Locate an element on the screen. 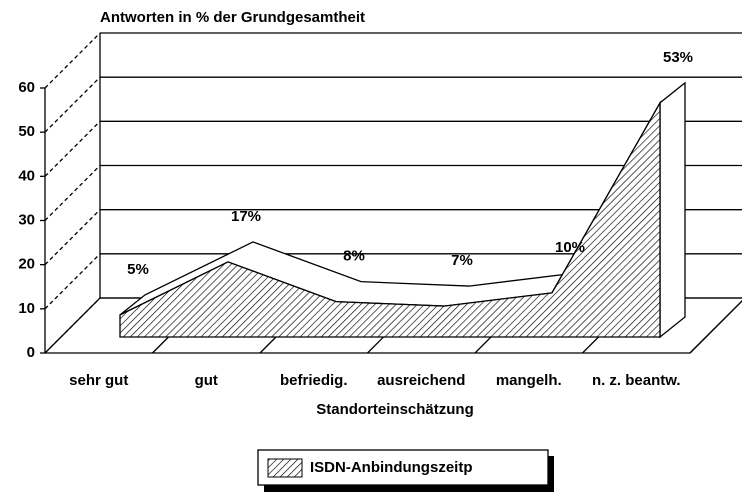  data-label: 8% is located at coordinates (354, 256).